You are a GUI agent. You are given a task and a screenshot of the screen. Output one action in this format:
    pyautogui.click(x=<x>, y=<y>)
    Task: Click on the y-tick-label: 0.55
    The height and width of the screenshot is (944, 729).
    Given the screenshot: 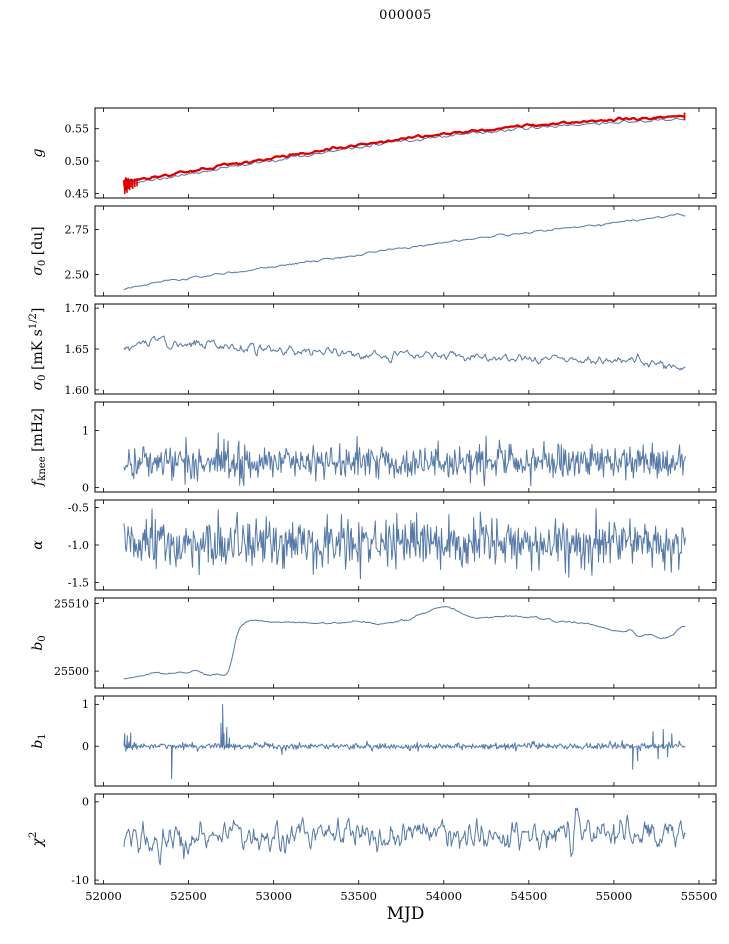 What is the action you would take?
    pyautogui.click(x=77, y=129)
    